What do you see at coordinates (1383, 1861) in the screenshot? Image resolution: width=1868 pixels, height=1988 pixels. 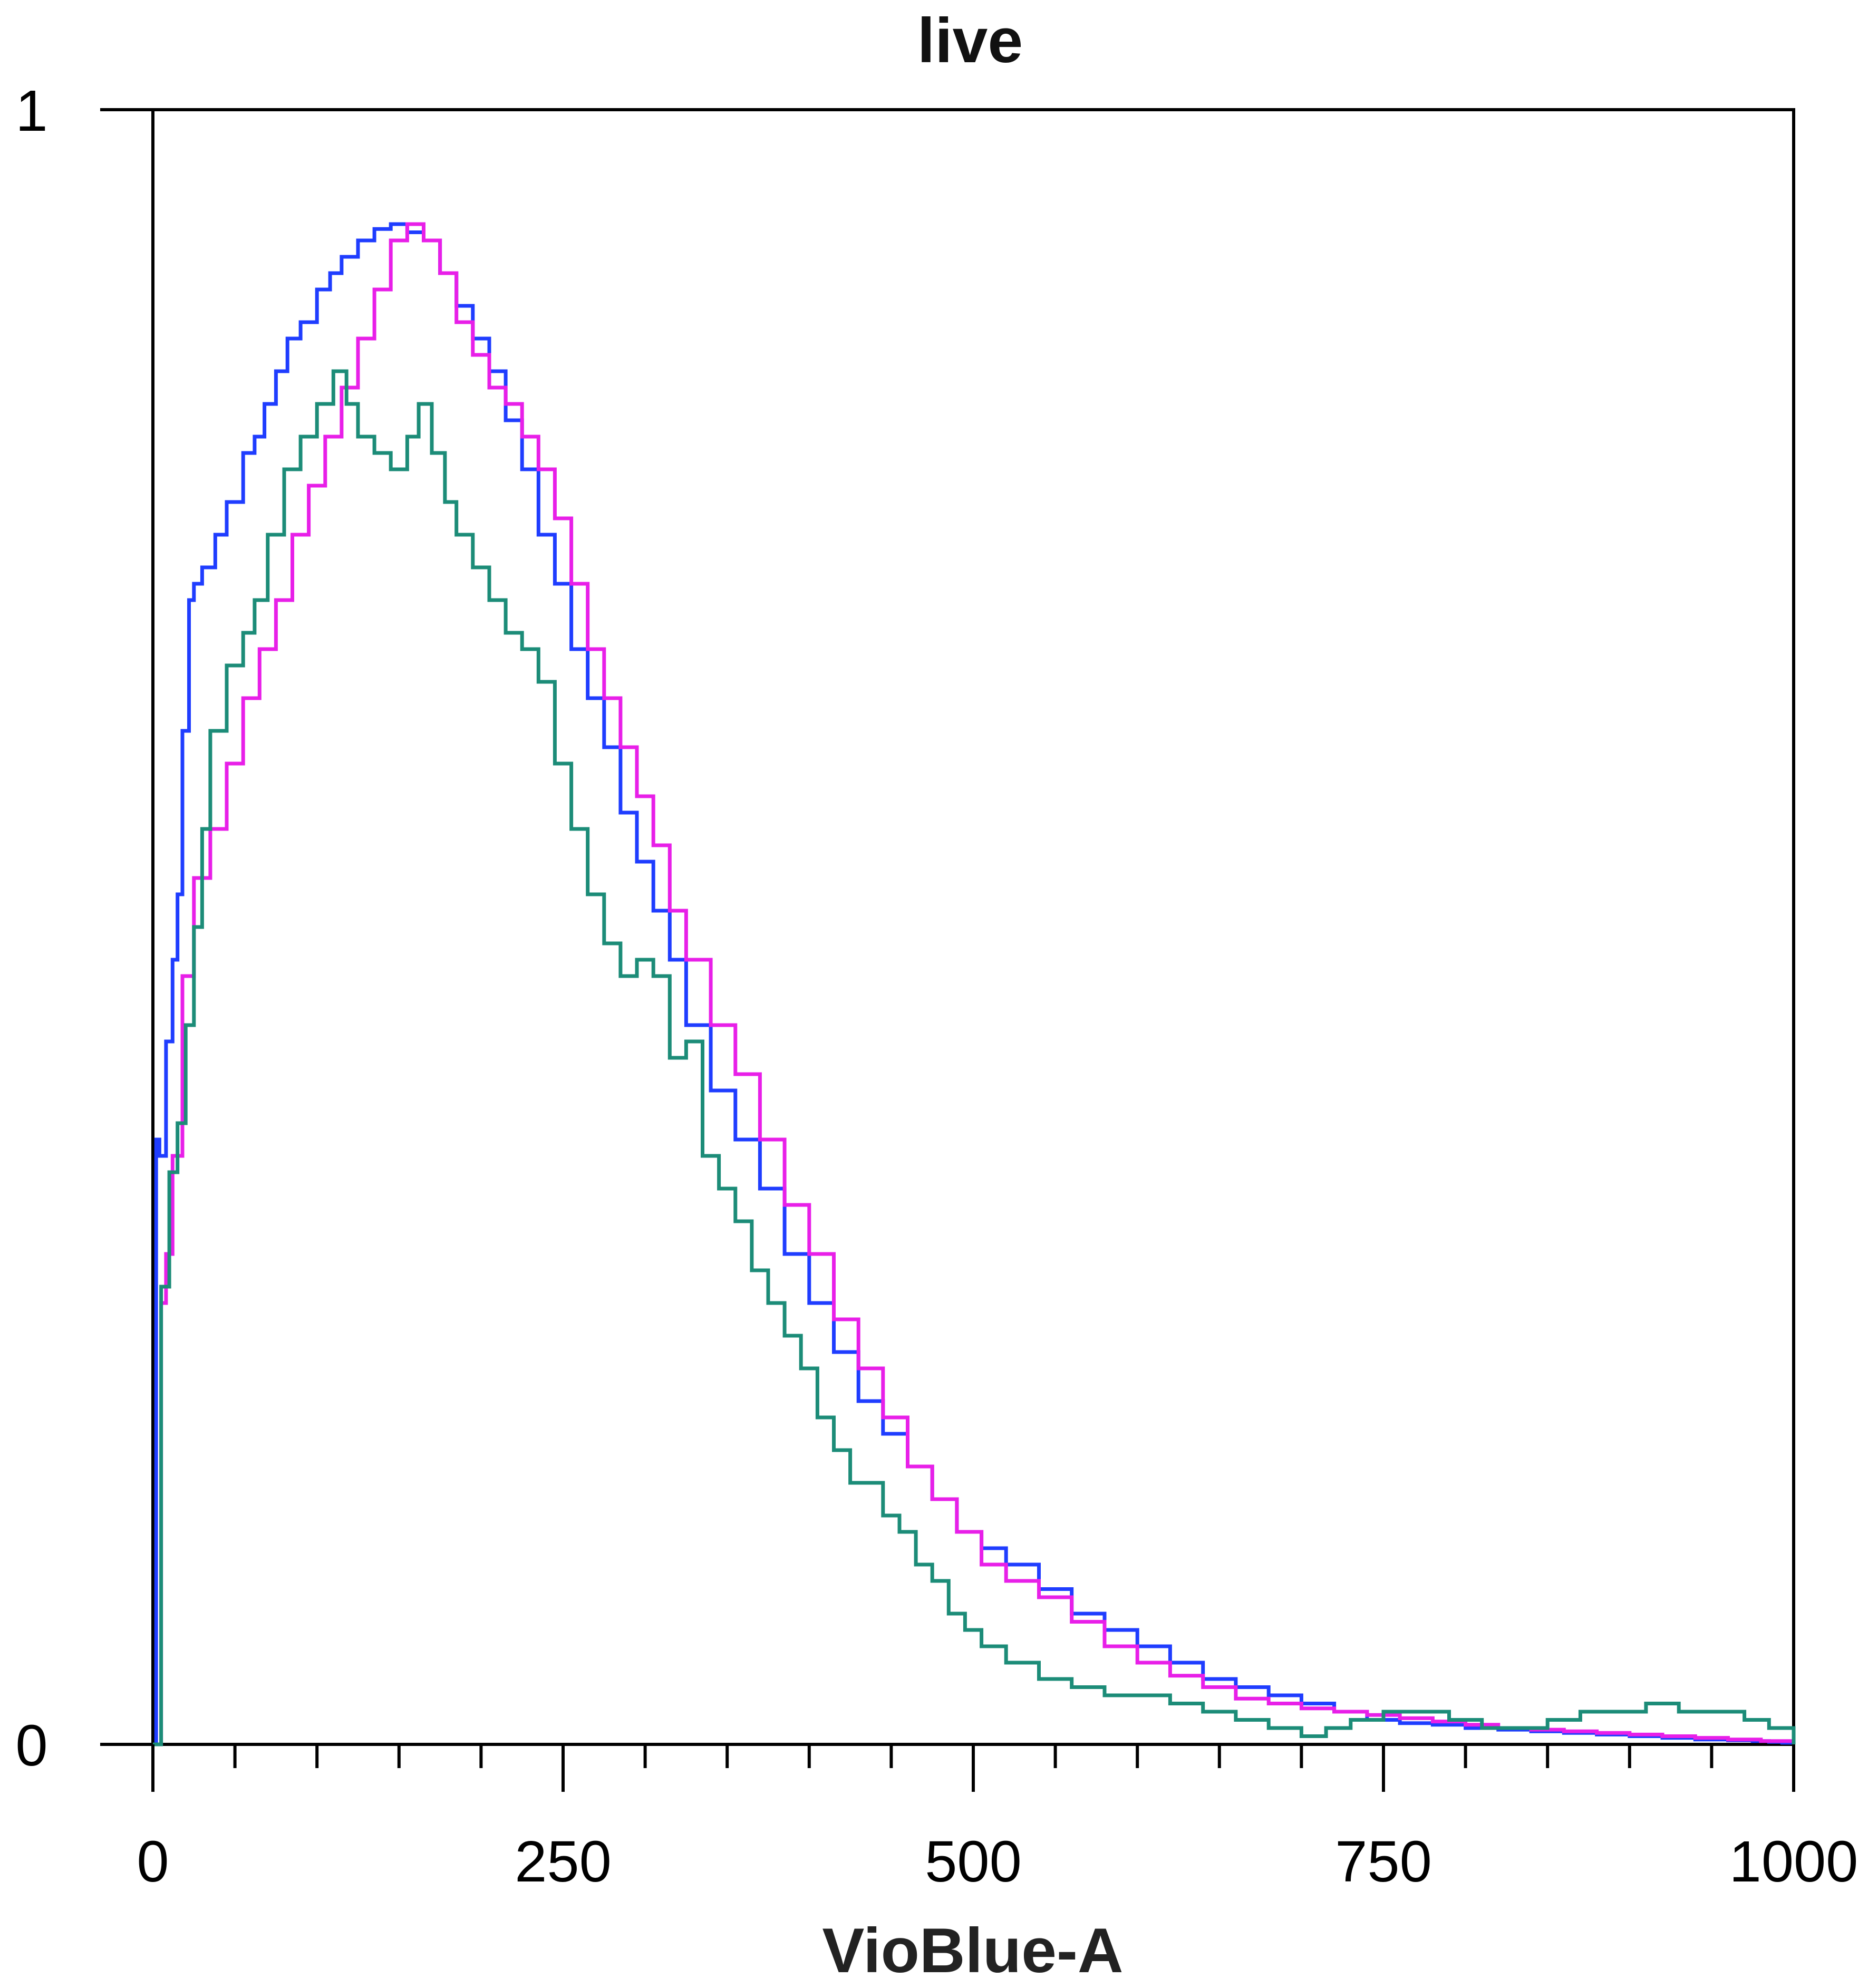 I see `x-tick-label: 750` at bounding box center [1383, 1861].